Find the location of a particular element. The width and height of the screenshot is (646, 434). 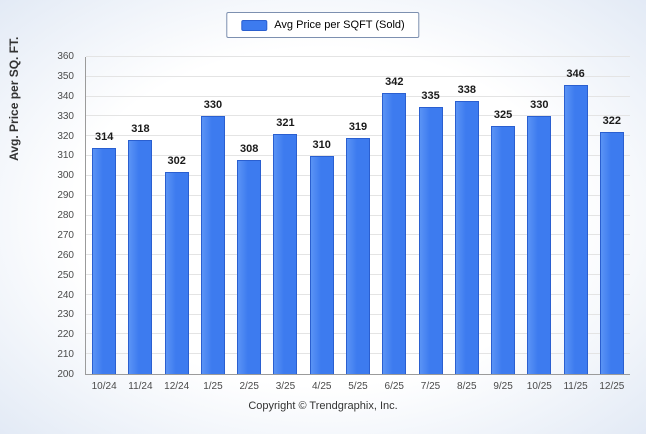

bar-4/25 is located at coordinates (321, 265).